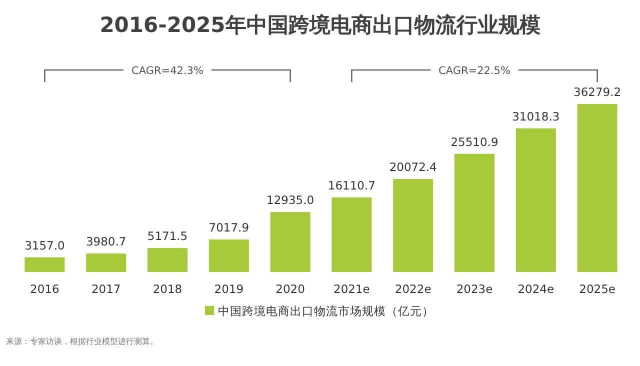 The image size is (640, 366). Describe the element at coordinates (106, 241) in the screenshot. I see `data-label: 3980.7` at that location.